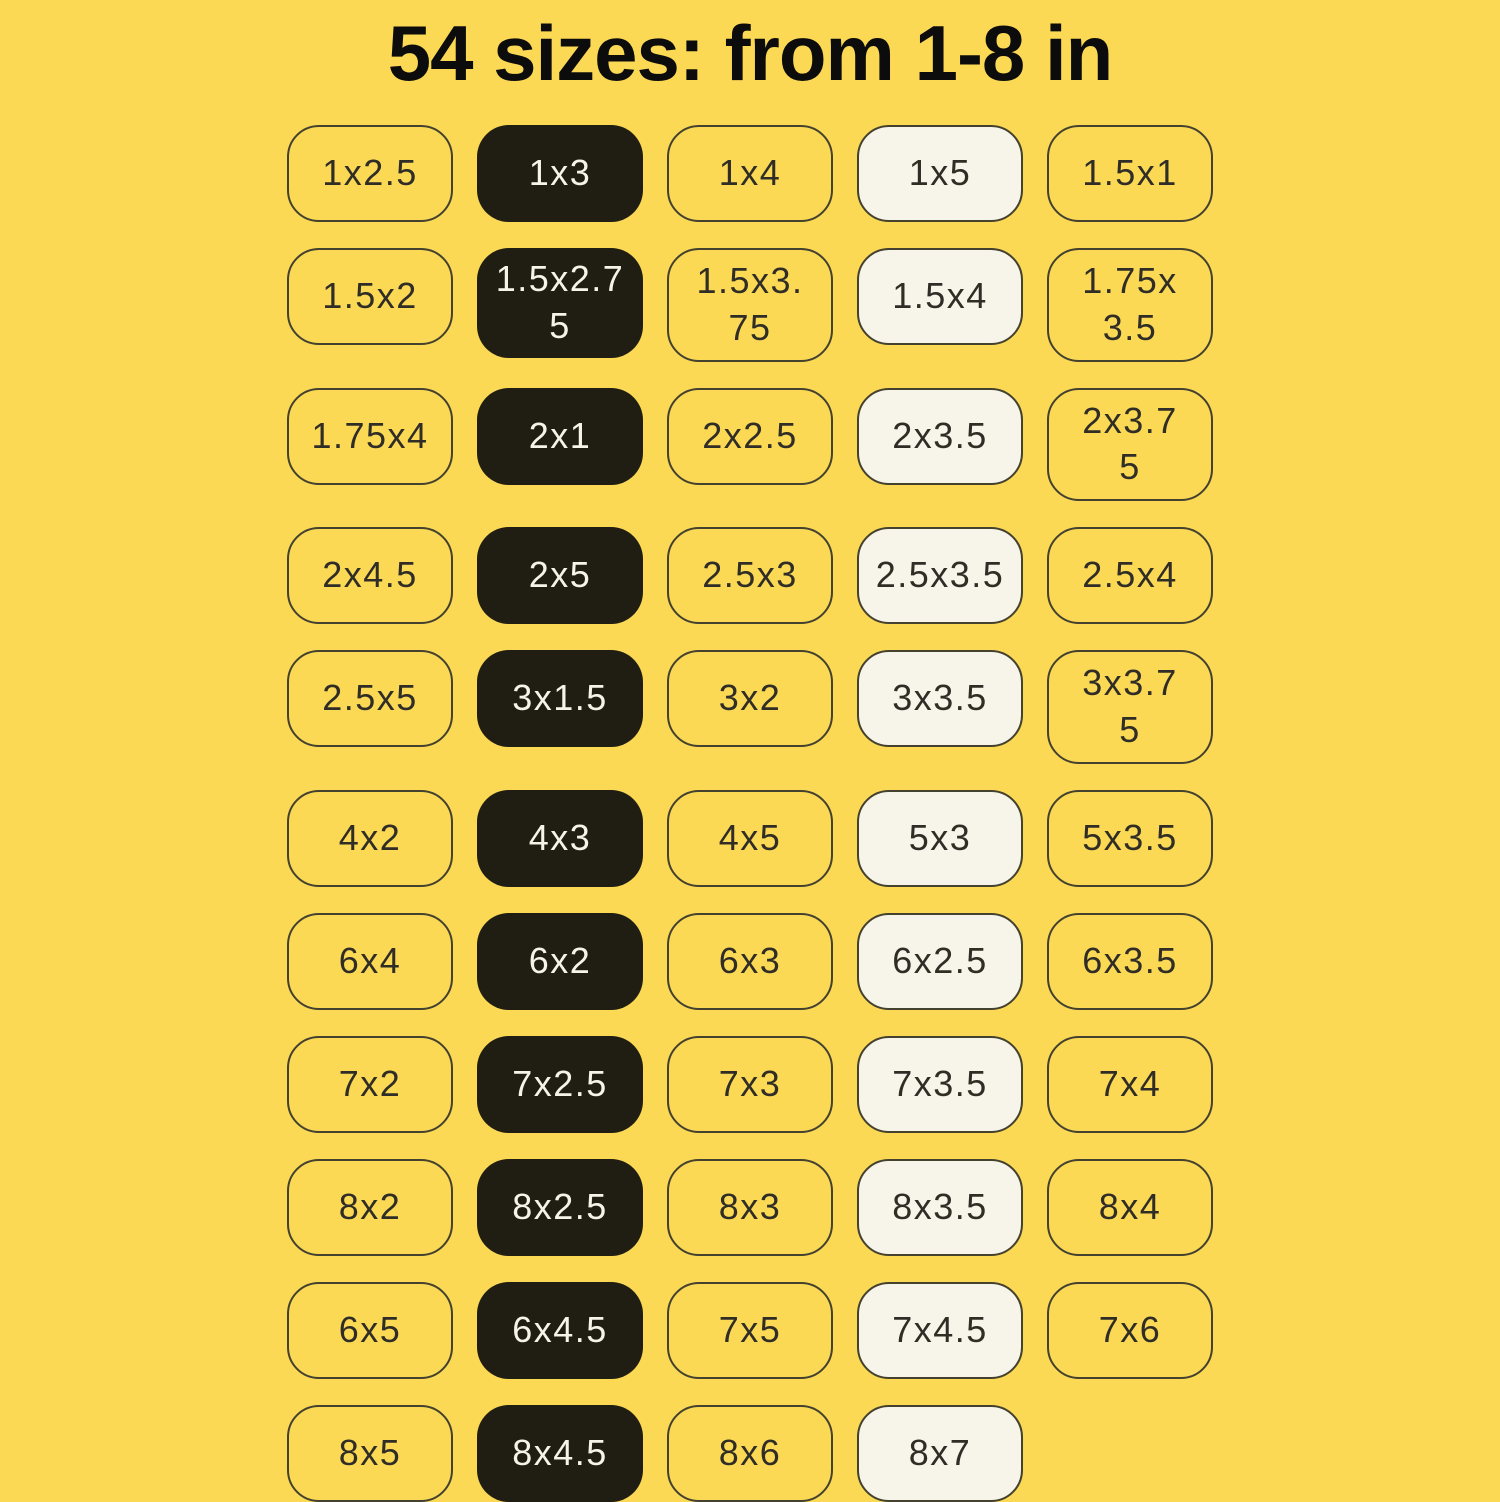 The height and width of the screenshot is (1502, 1500). Describe the element at coordinates (1130, 961) in the screenshot. I see `size-tile: 6x3.5` at that location.